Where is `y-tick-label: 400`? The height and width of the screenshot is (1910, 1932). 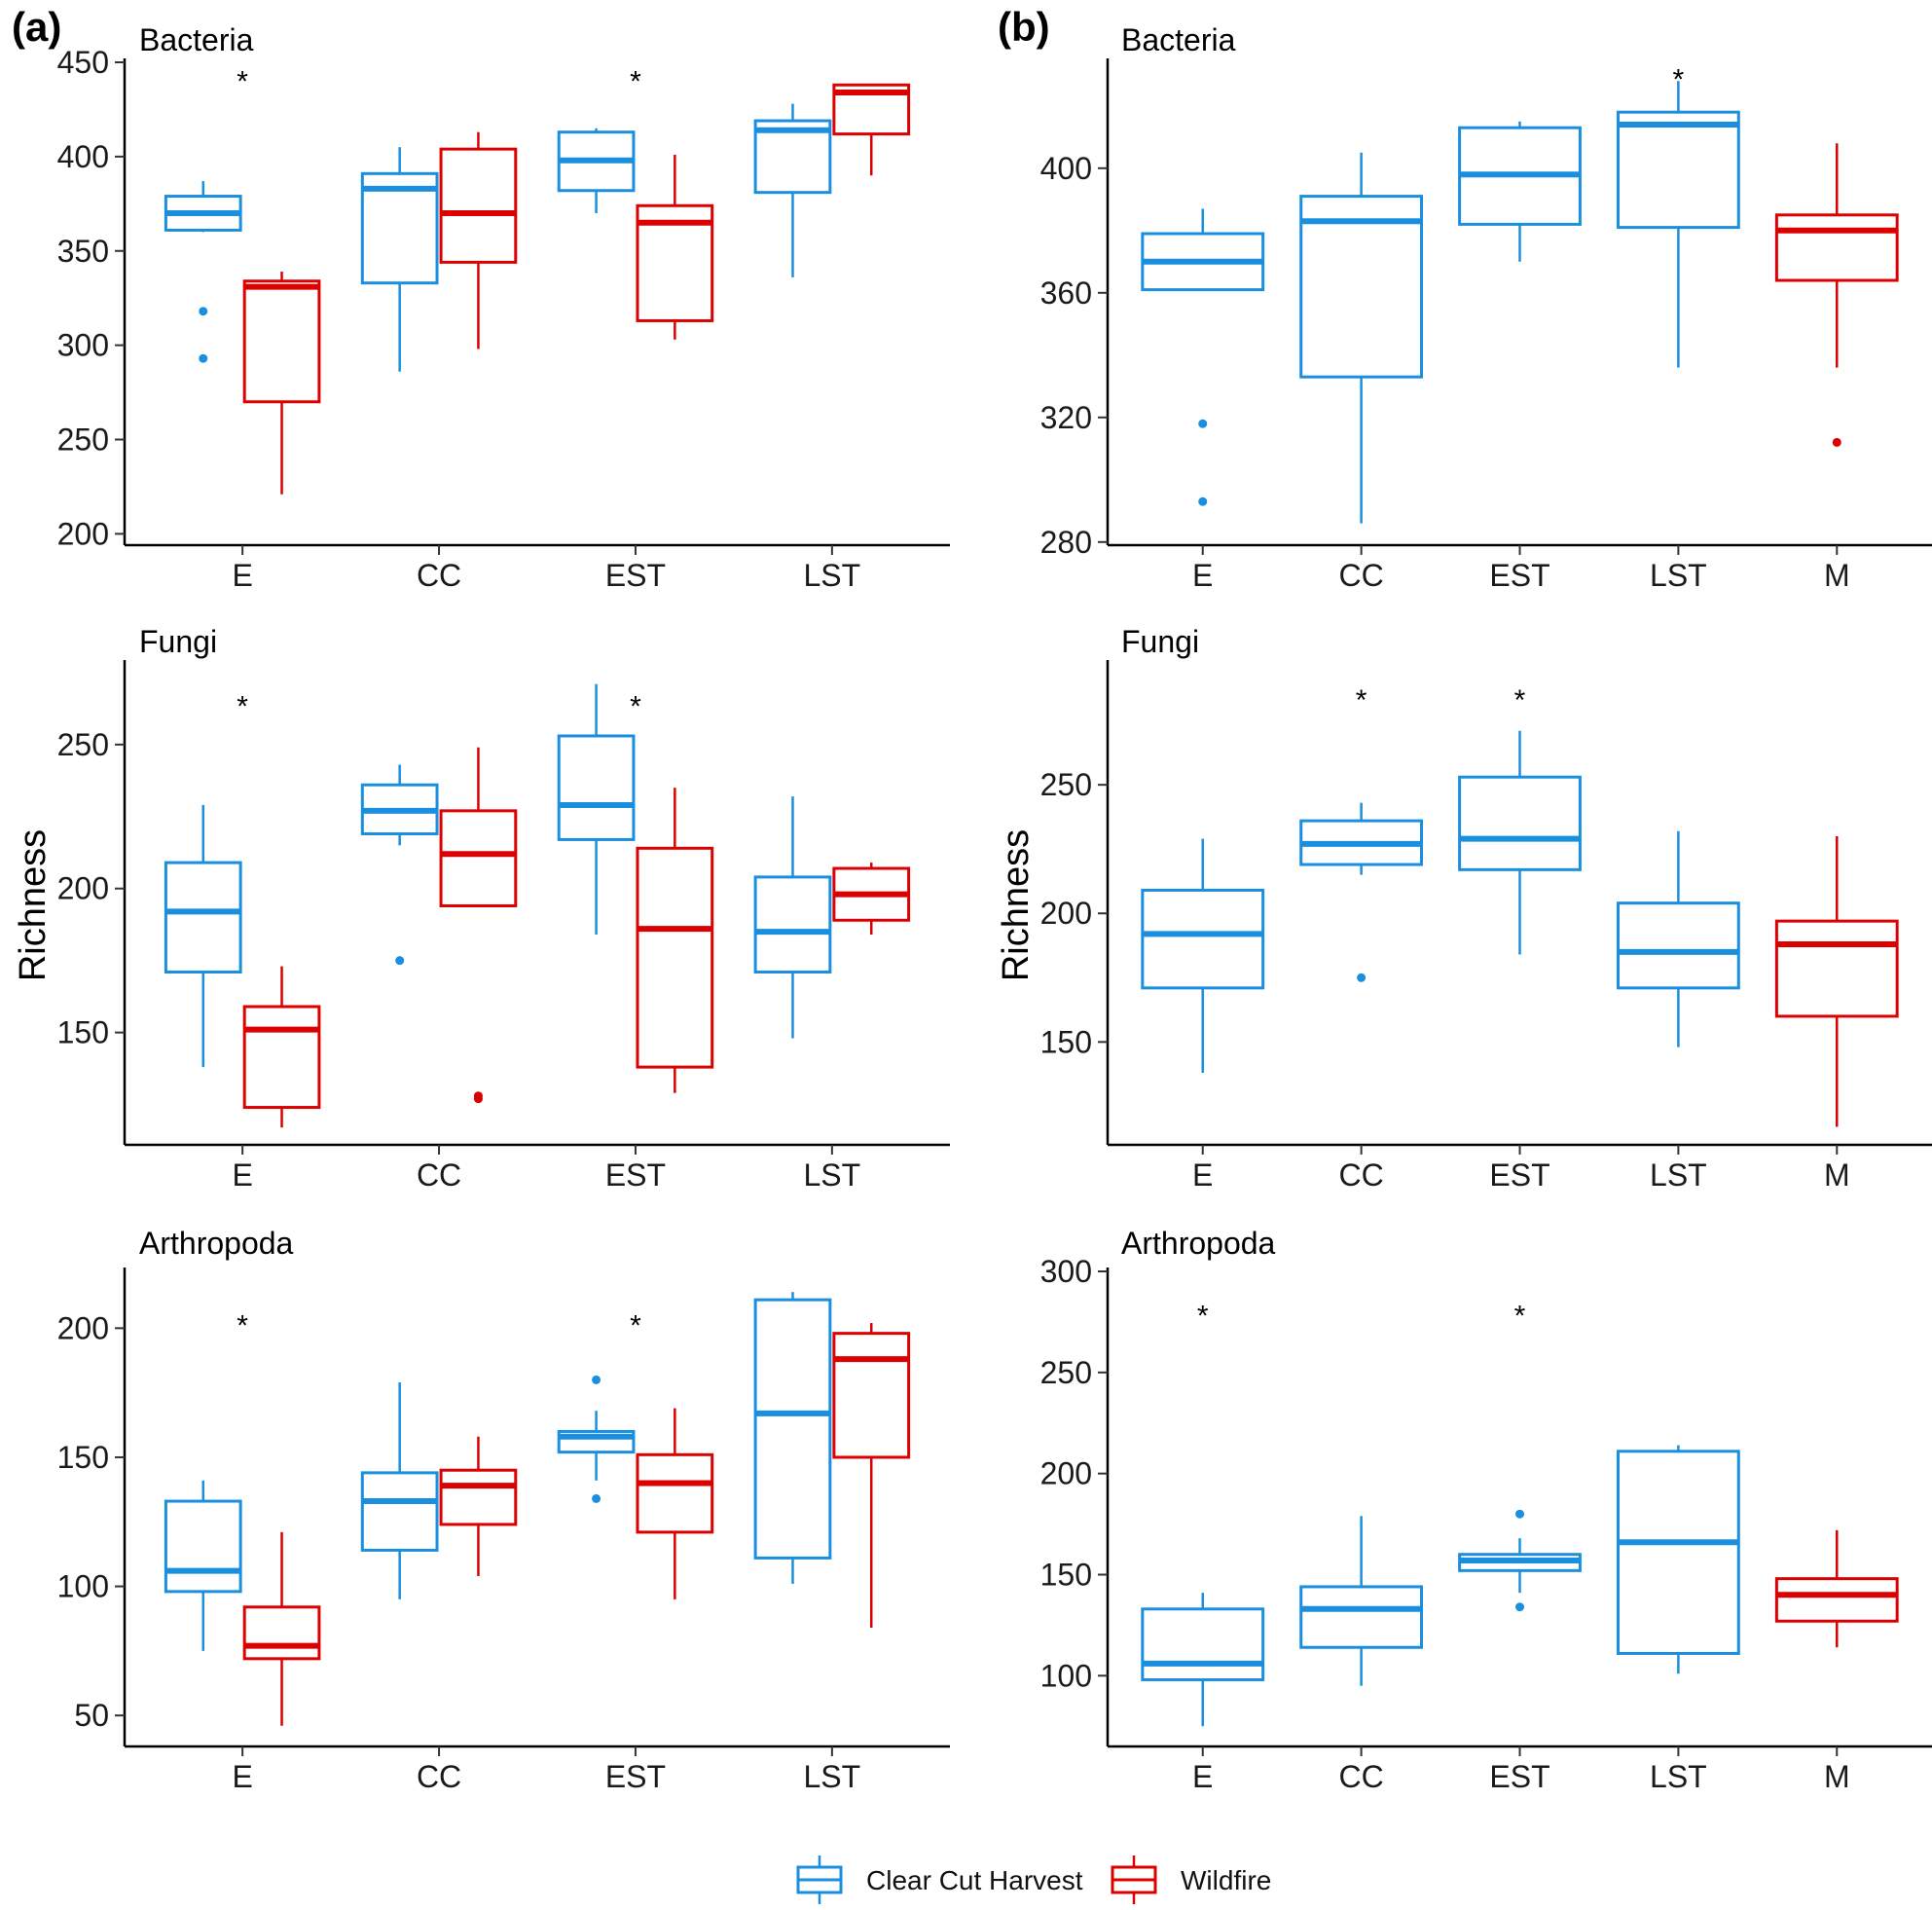 y-tick-label: 400 is located at coordinates (83, 157).